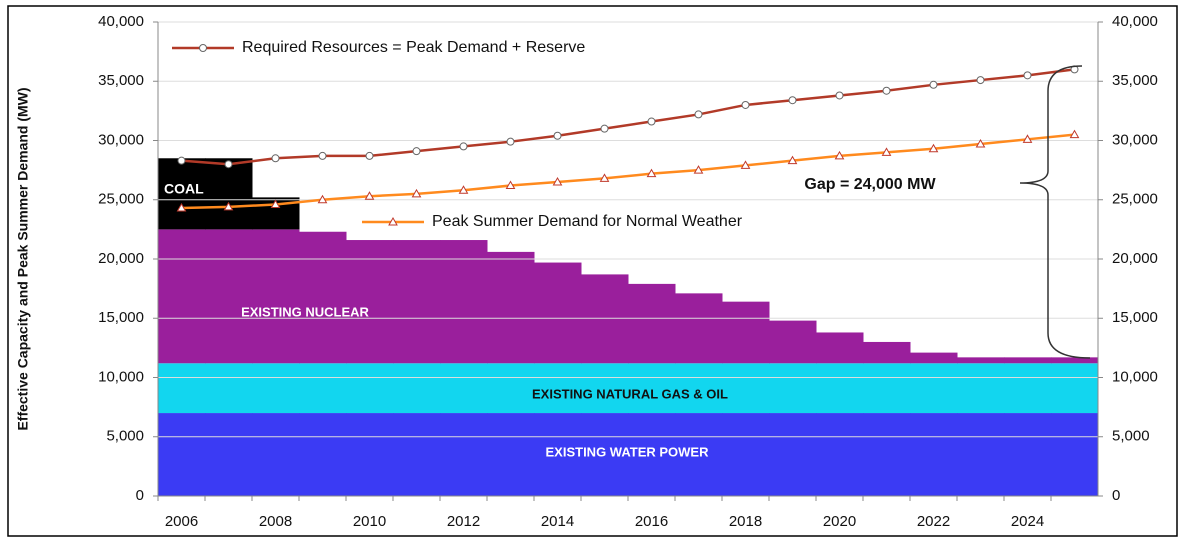 Image resolution: width=1185 pixels, height=541 pixels. Describe the element at coordinates (369, 521) in the screenshot. I see `x-tick-label: 2010` at that location.